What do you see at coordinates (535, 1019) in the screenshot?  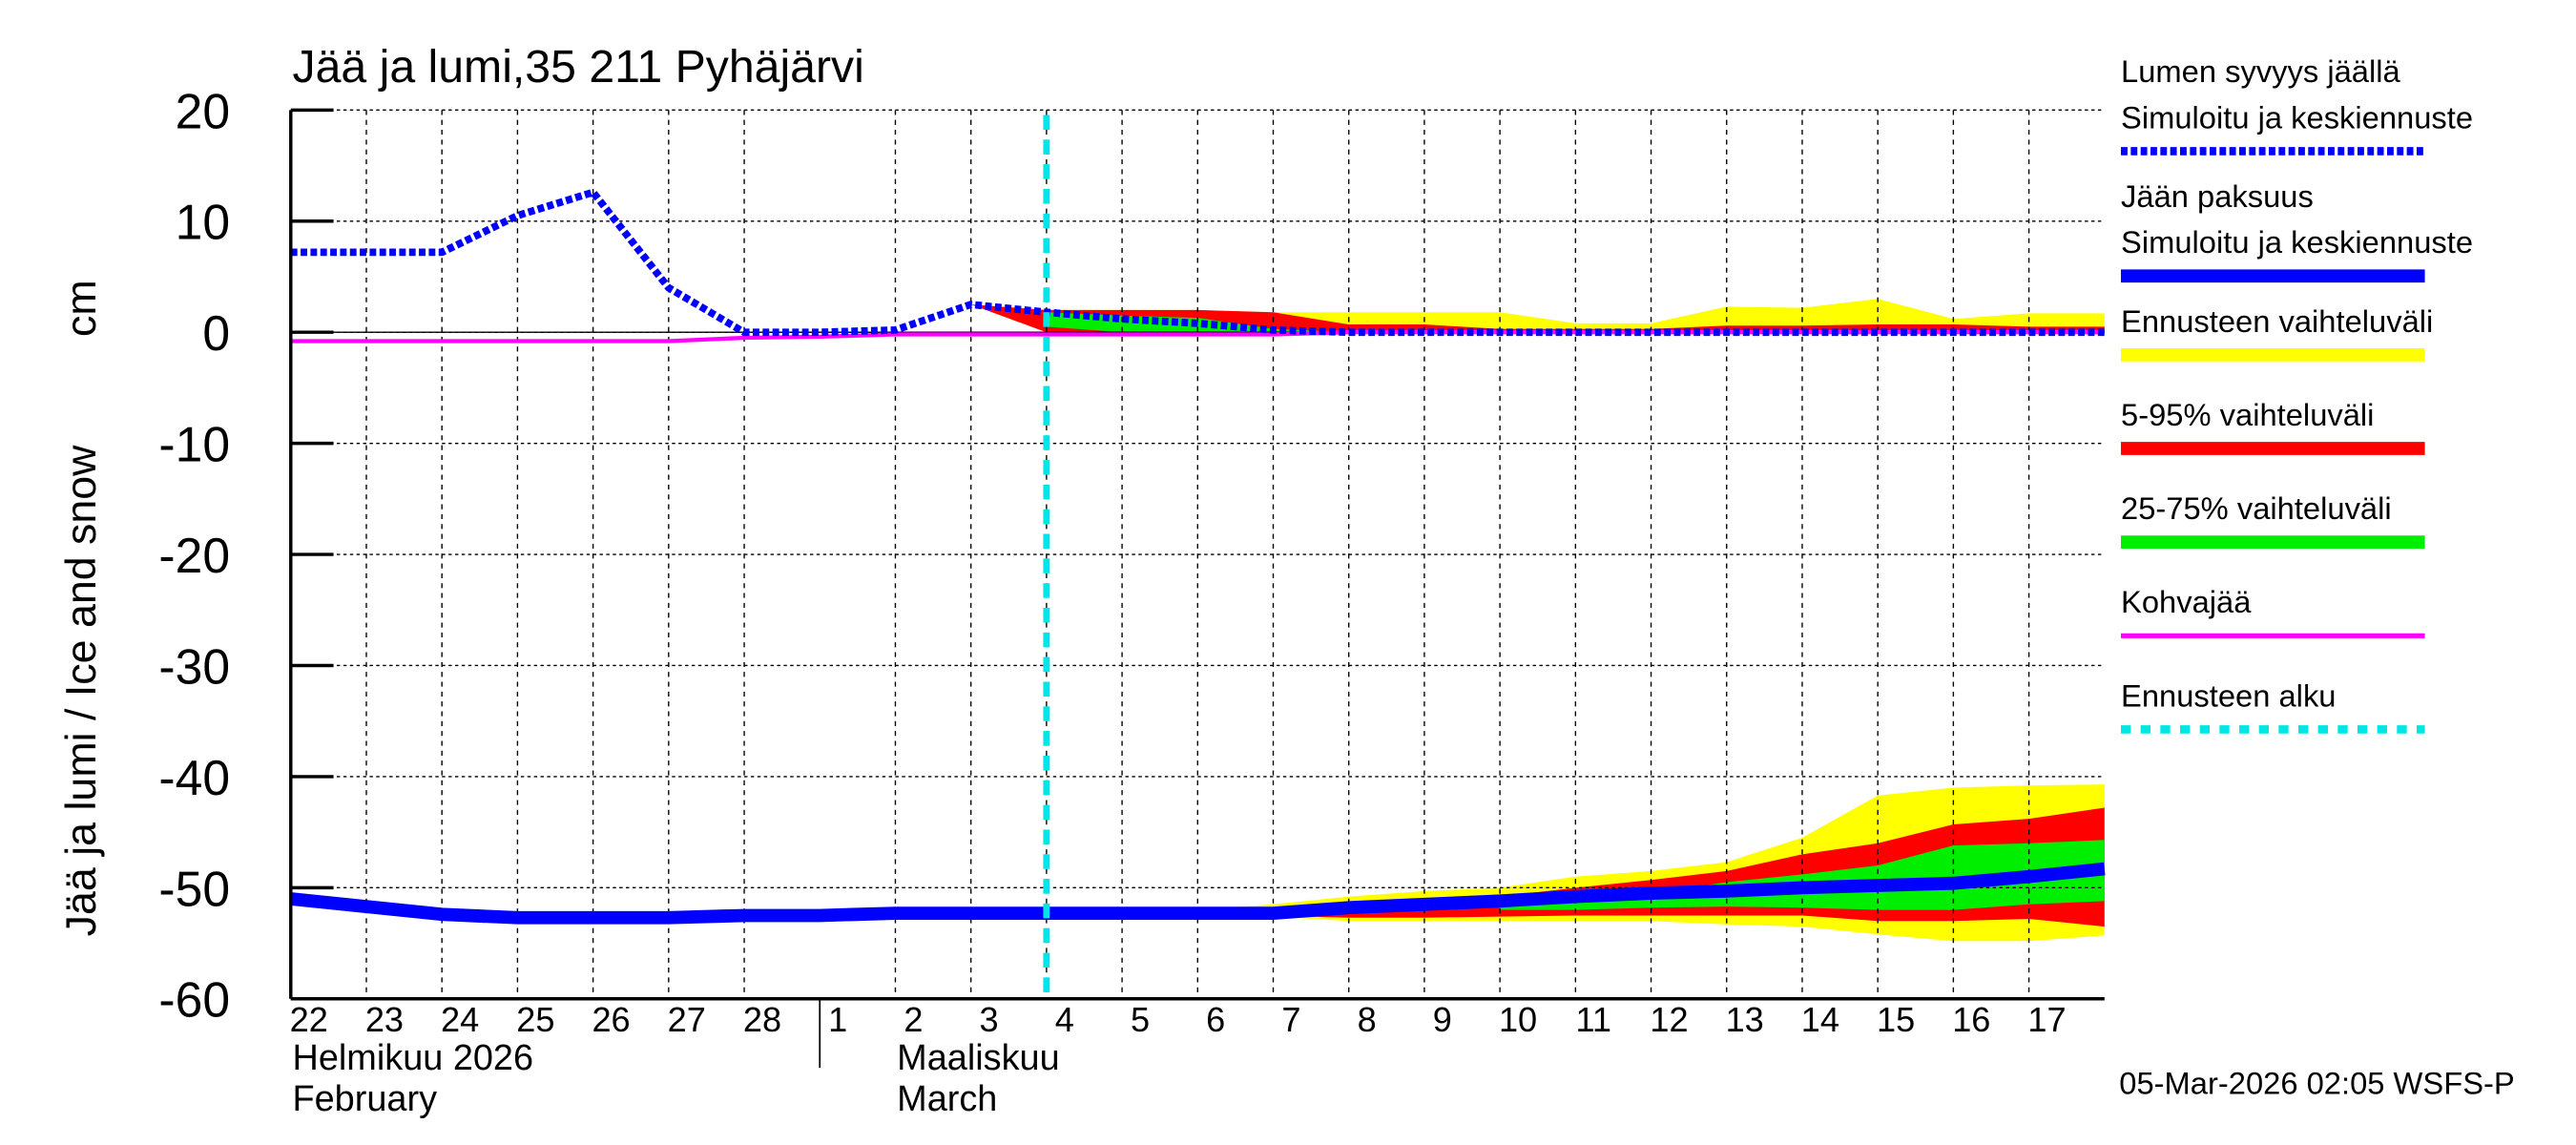 I see `x-tick-label: 25` at bounding box center [535, 1019].